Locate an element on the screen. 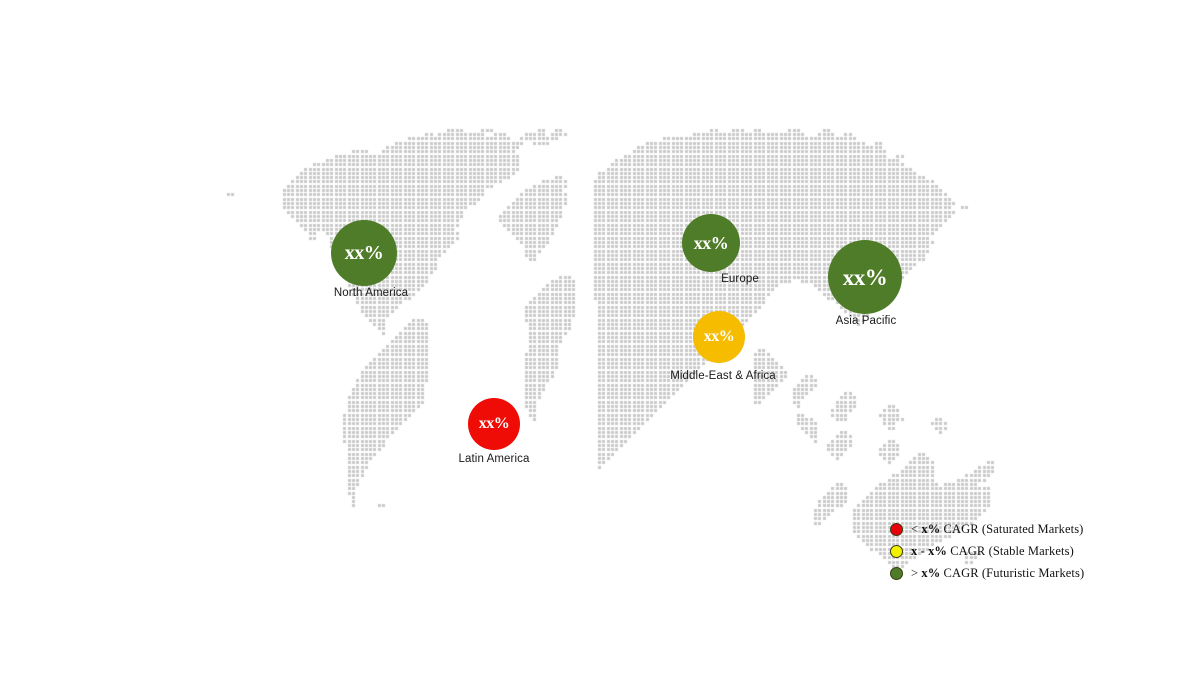 This screenshot has height=675, width=1200. region-bubble-north-america: xx% is located at coordinates (364, 253).